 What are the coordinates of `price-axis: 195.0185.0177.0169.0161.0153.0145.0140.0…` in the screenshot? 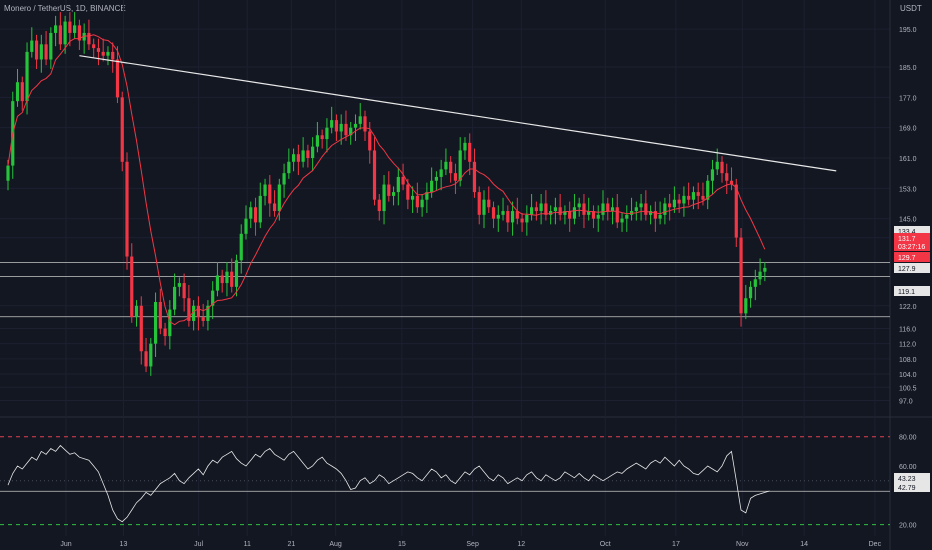 It's located at (912, 278).